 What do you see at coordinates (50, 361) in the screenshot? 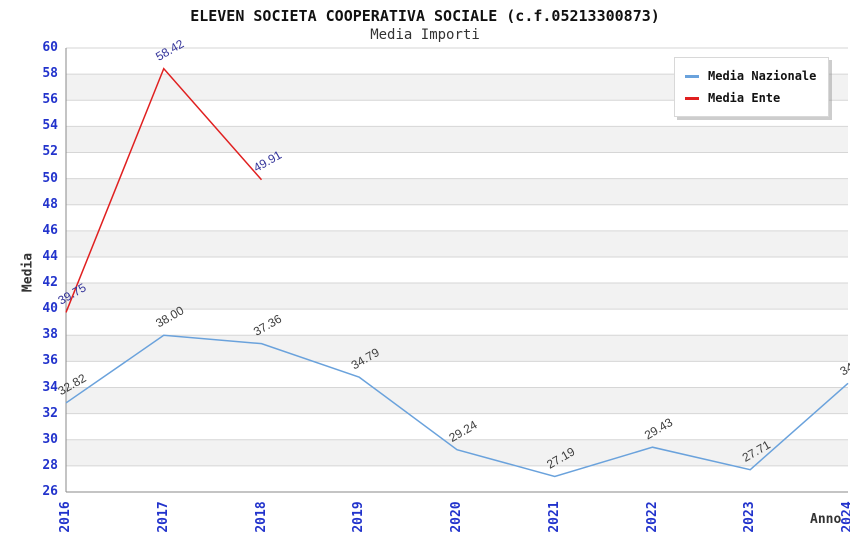
I see `y-tick-label: 36` at bounding box center [50, 361].